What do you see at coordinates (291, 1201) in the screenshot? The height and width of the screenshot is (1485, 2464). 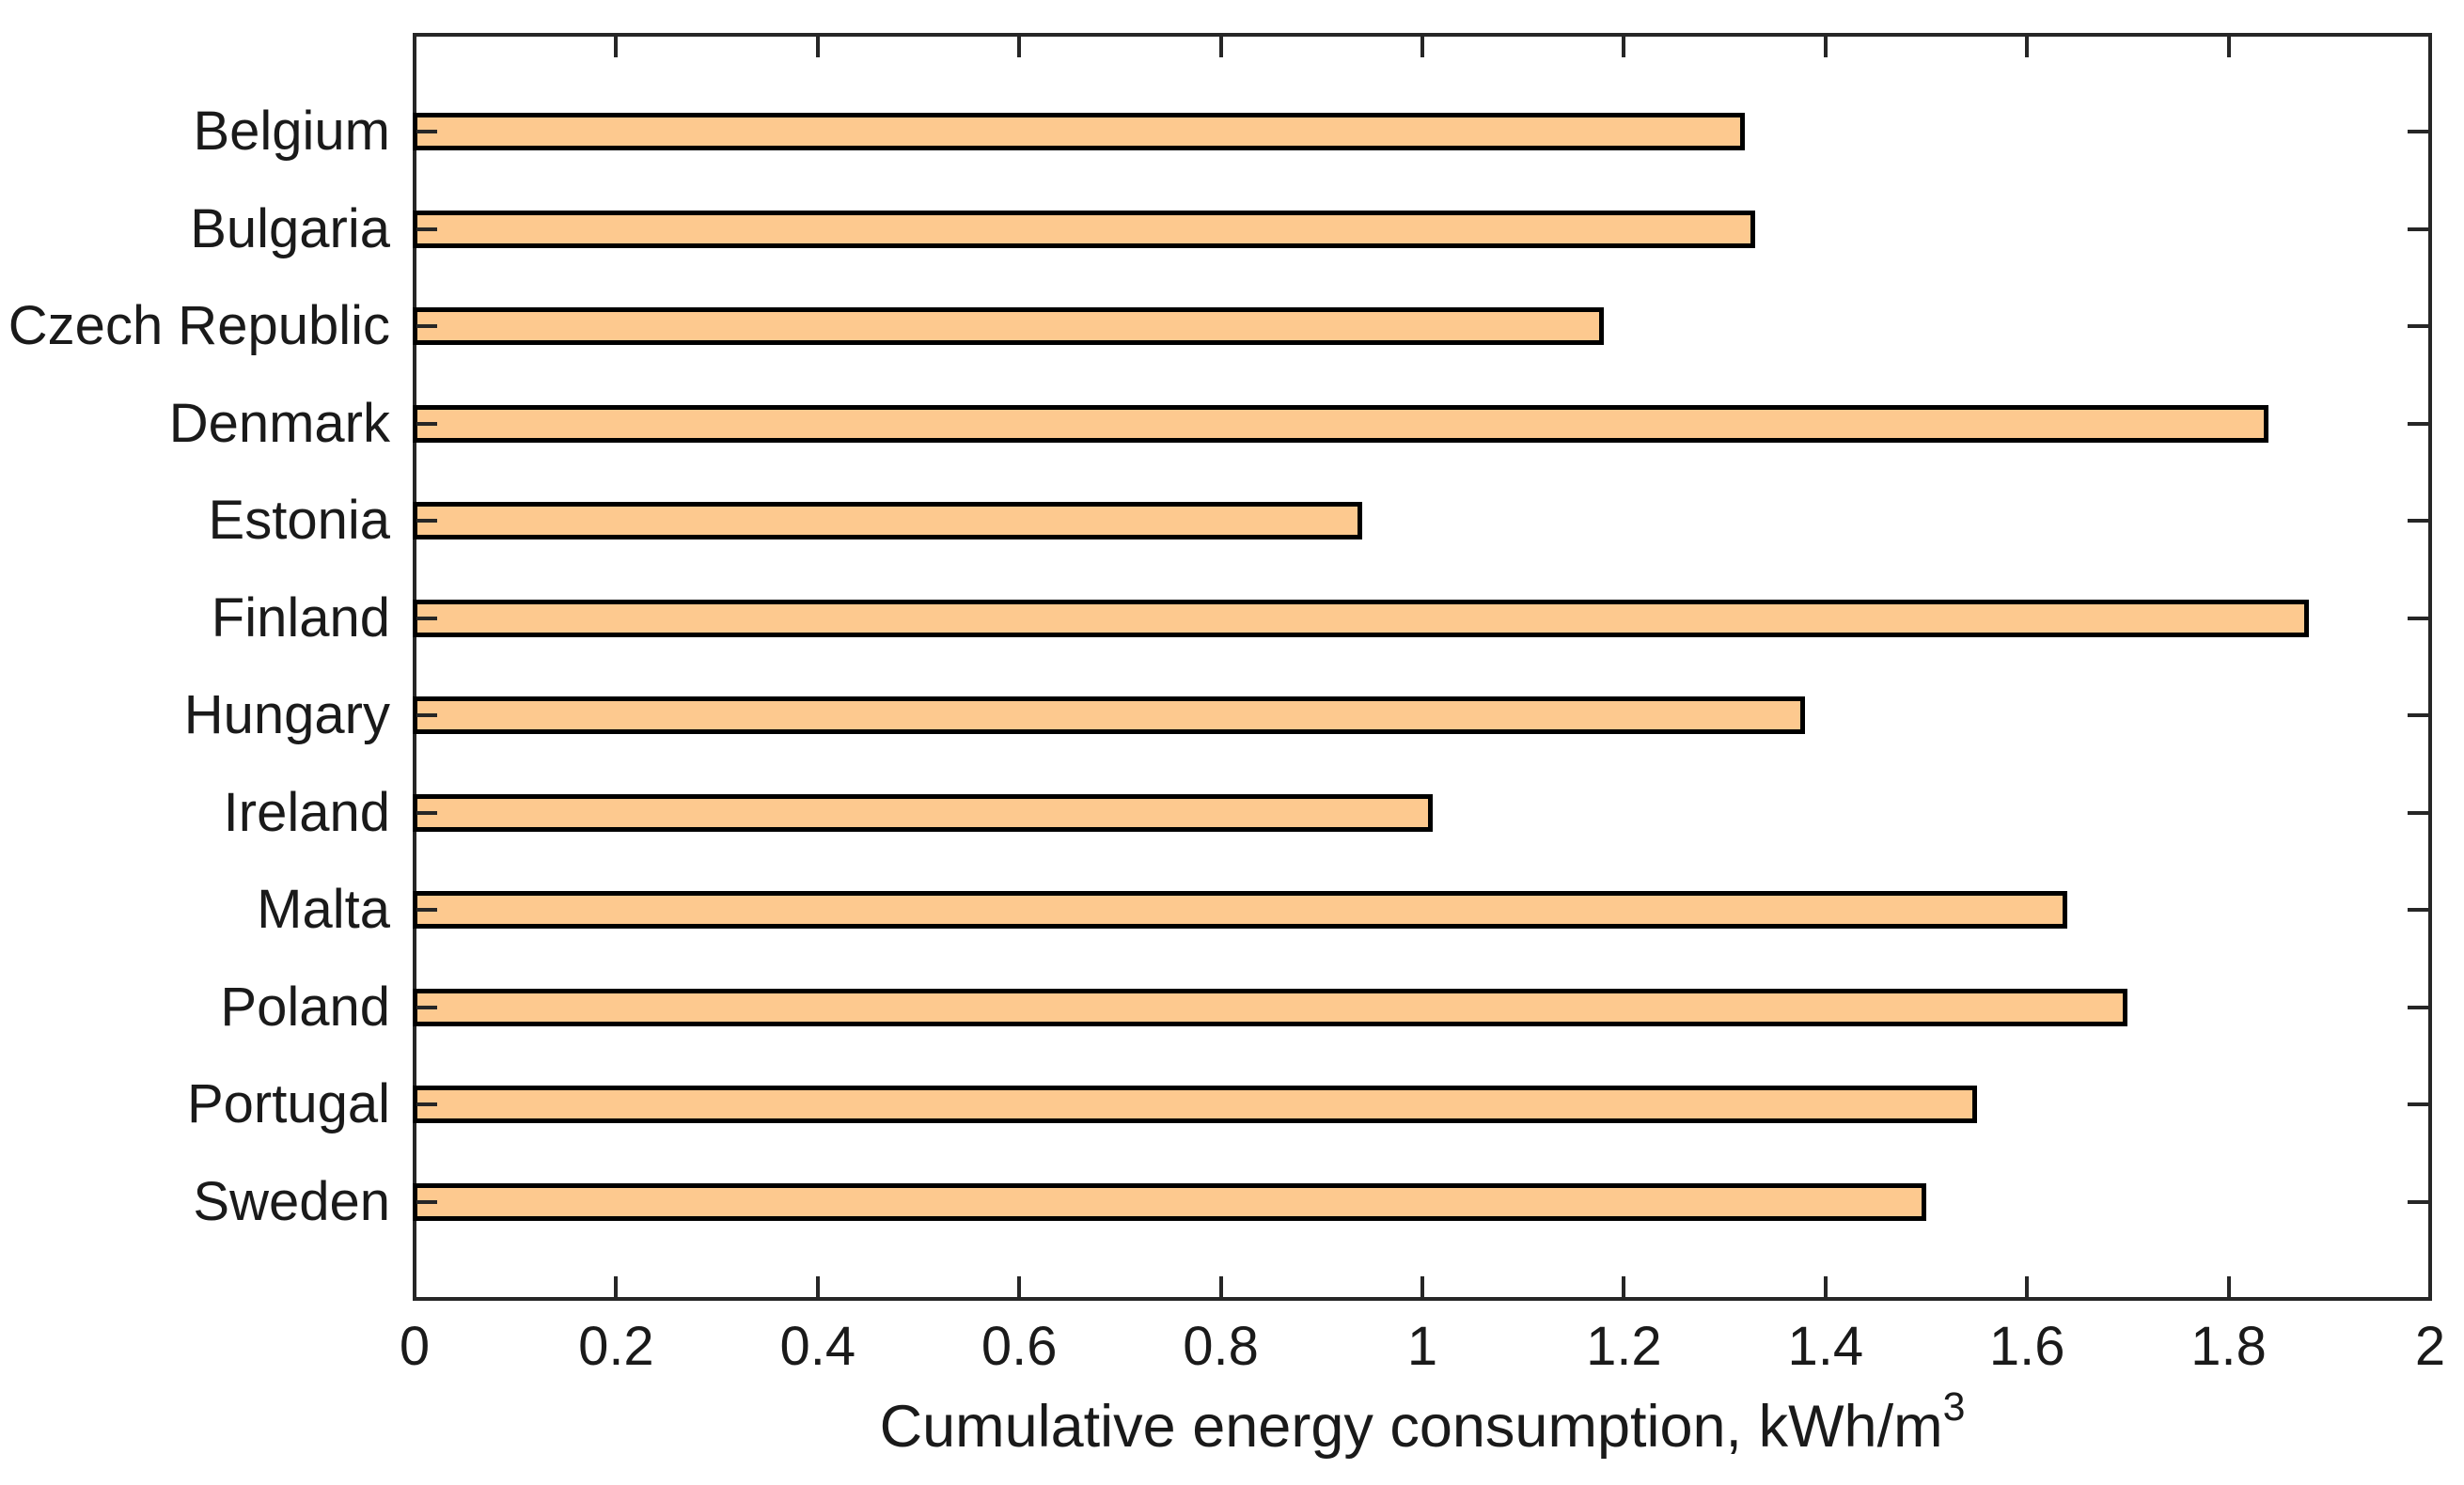 I see `y-tick-label-sweden: Sweden` at bounding box center [291, 1201].